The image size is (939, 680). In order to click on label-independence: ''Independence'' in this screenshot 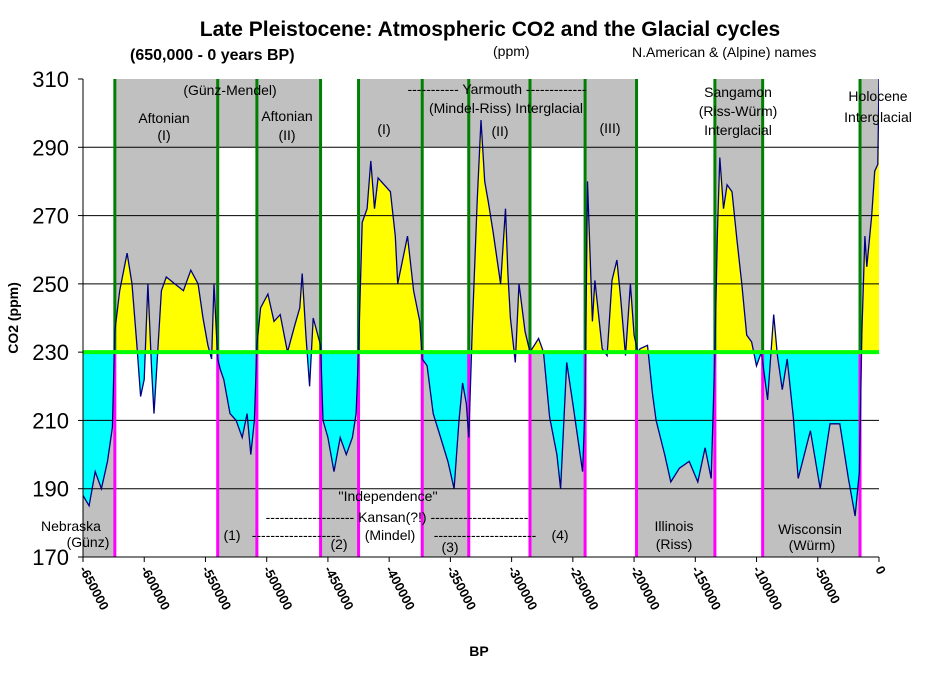, I will do `click(387, 496)`.